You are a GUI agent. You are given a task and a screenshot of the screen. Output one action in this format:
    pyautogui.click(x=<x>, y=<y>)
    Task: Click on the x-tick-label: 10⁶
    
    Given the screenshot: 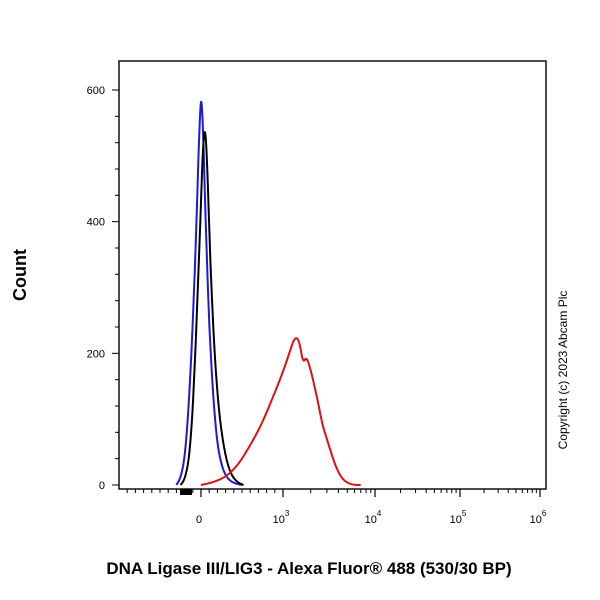 What is the action you would take?
    pyautogui.click(x=538, y=517)
    